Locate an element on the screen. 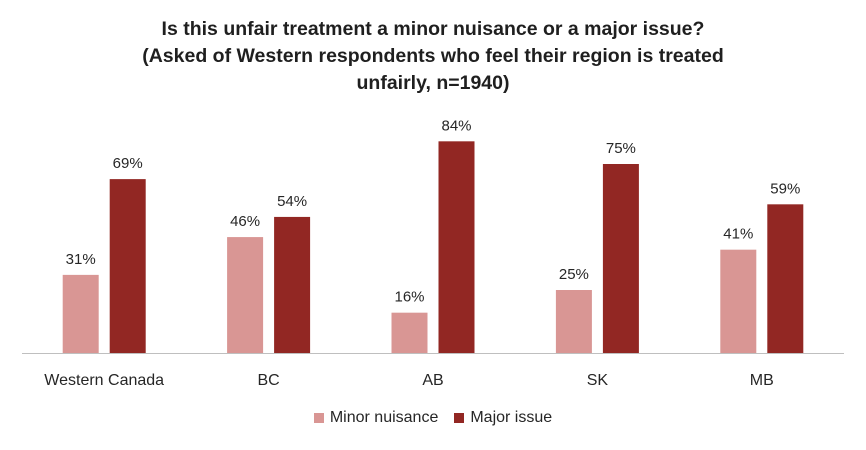  bar-minor-nuisance-ab is located at coordinates (409, 332).